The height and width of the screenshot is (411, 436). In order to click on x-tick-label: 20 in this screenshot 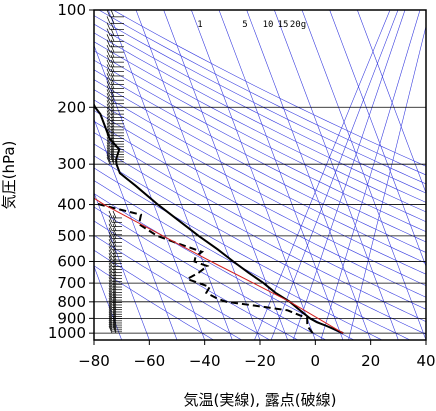, I will do `click(370, 361)`.